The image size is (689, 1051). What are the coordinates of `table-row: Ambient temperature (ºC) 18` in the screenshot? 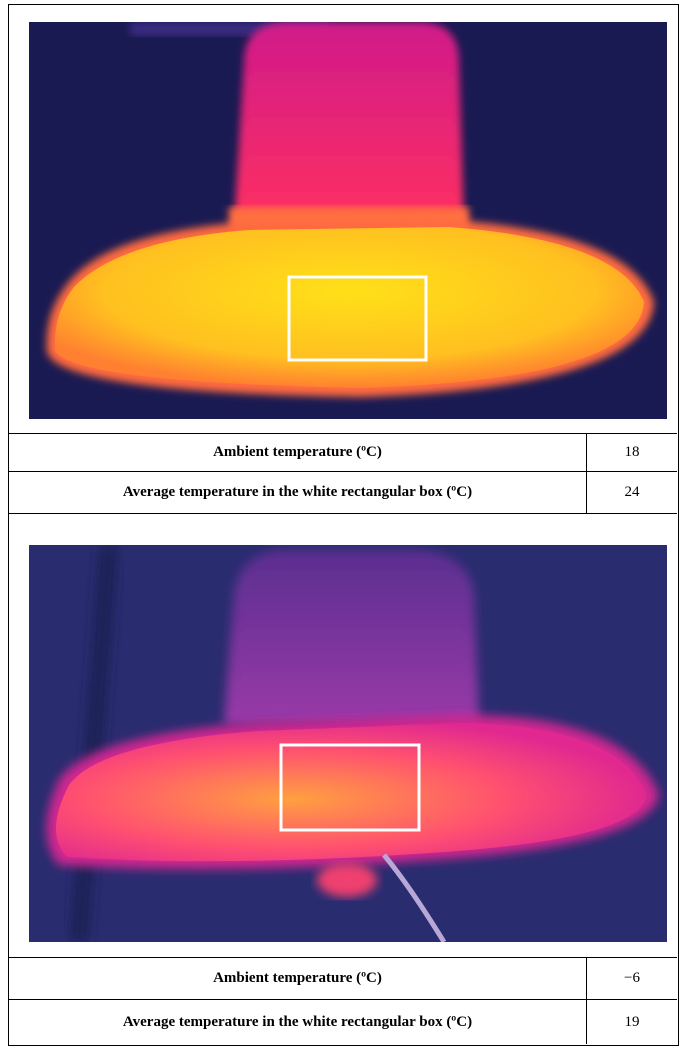 It's located at (343, 452).